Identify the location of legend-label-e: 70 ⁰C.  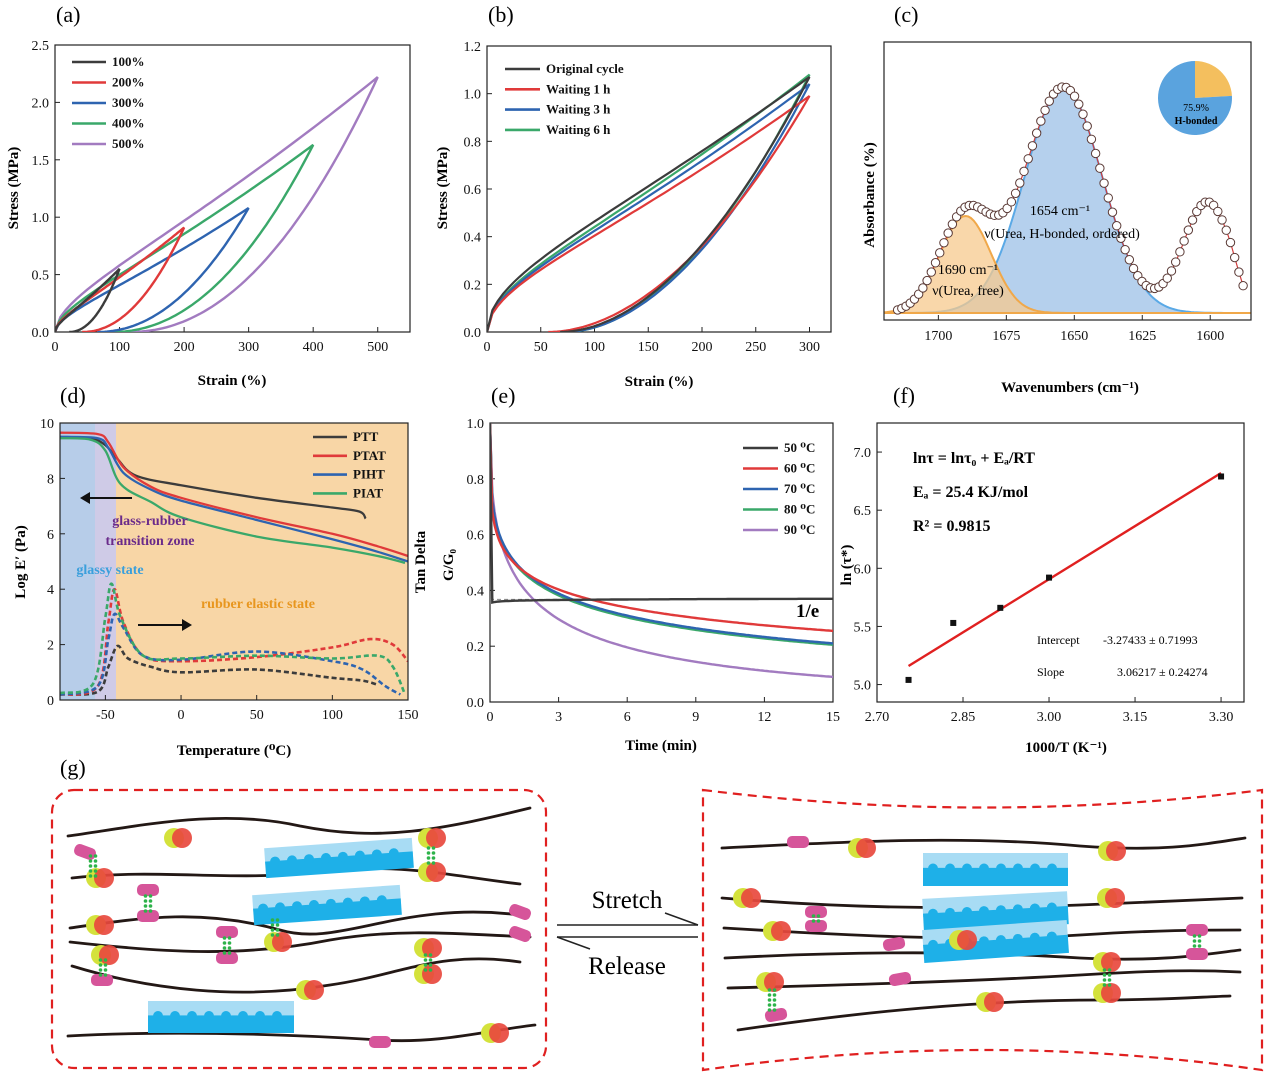
(799, 488).